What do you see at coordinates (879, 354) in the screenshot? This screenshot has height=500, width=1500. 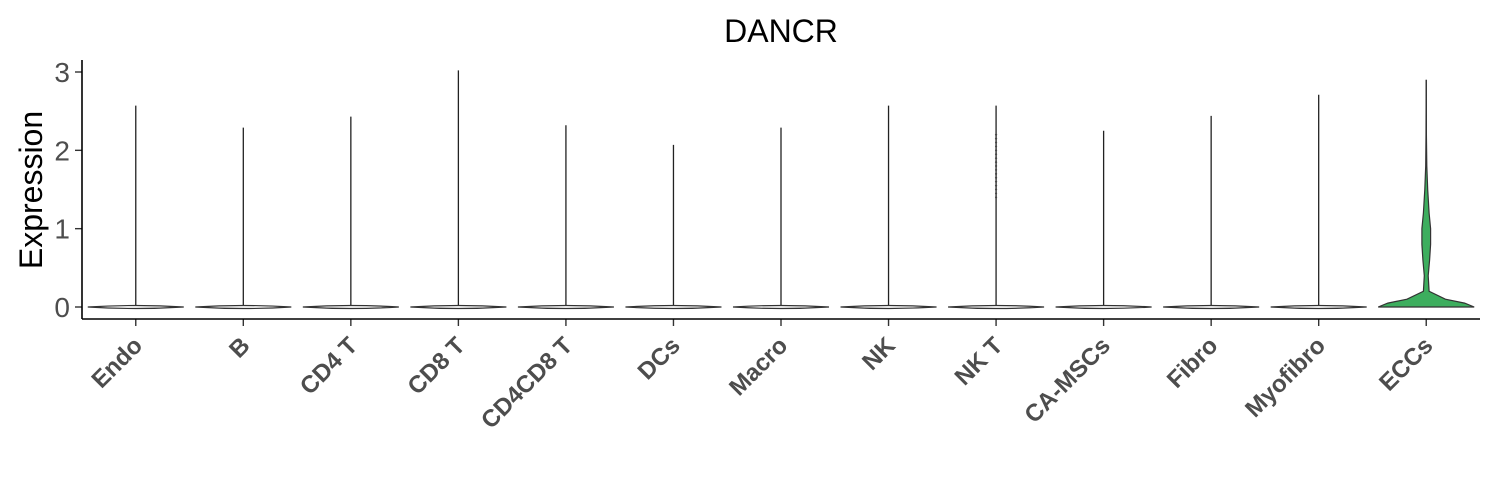 I see `x-tick-label: NK` at bounding box center [879, 354].